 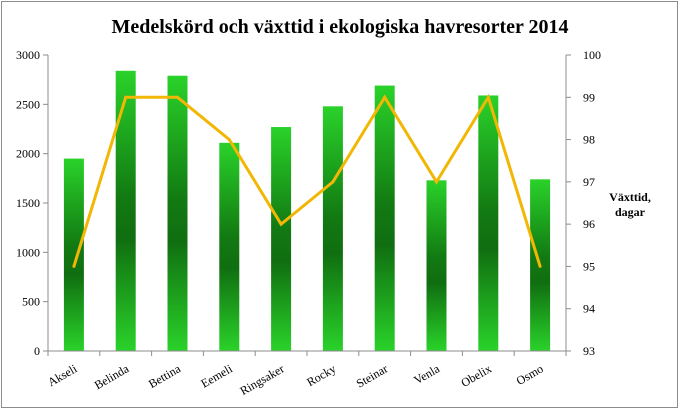 What do you see at coordinates (530, 374) in the screenshot?
I see `category-label-osmo: Osmo` at bounding box center [530, 374].